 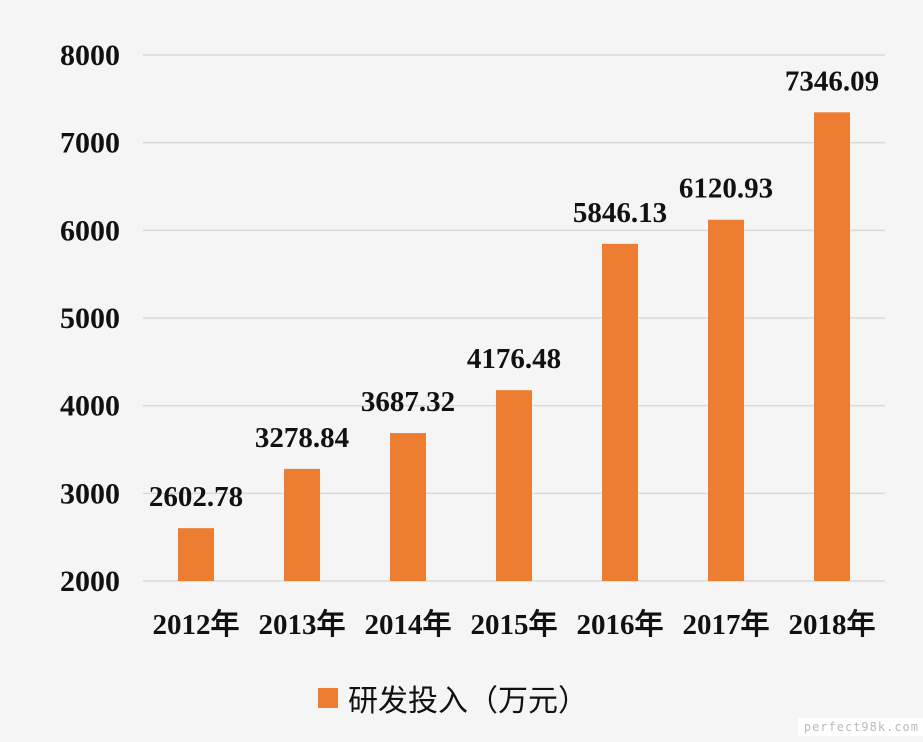 I want to click on y-tick-label: 5000, so click(x=90, y=318).